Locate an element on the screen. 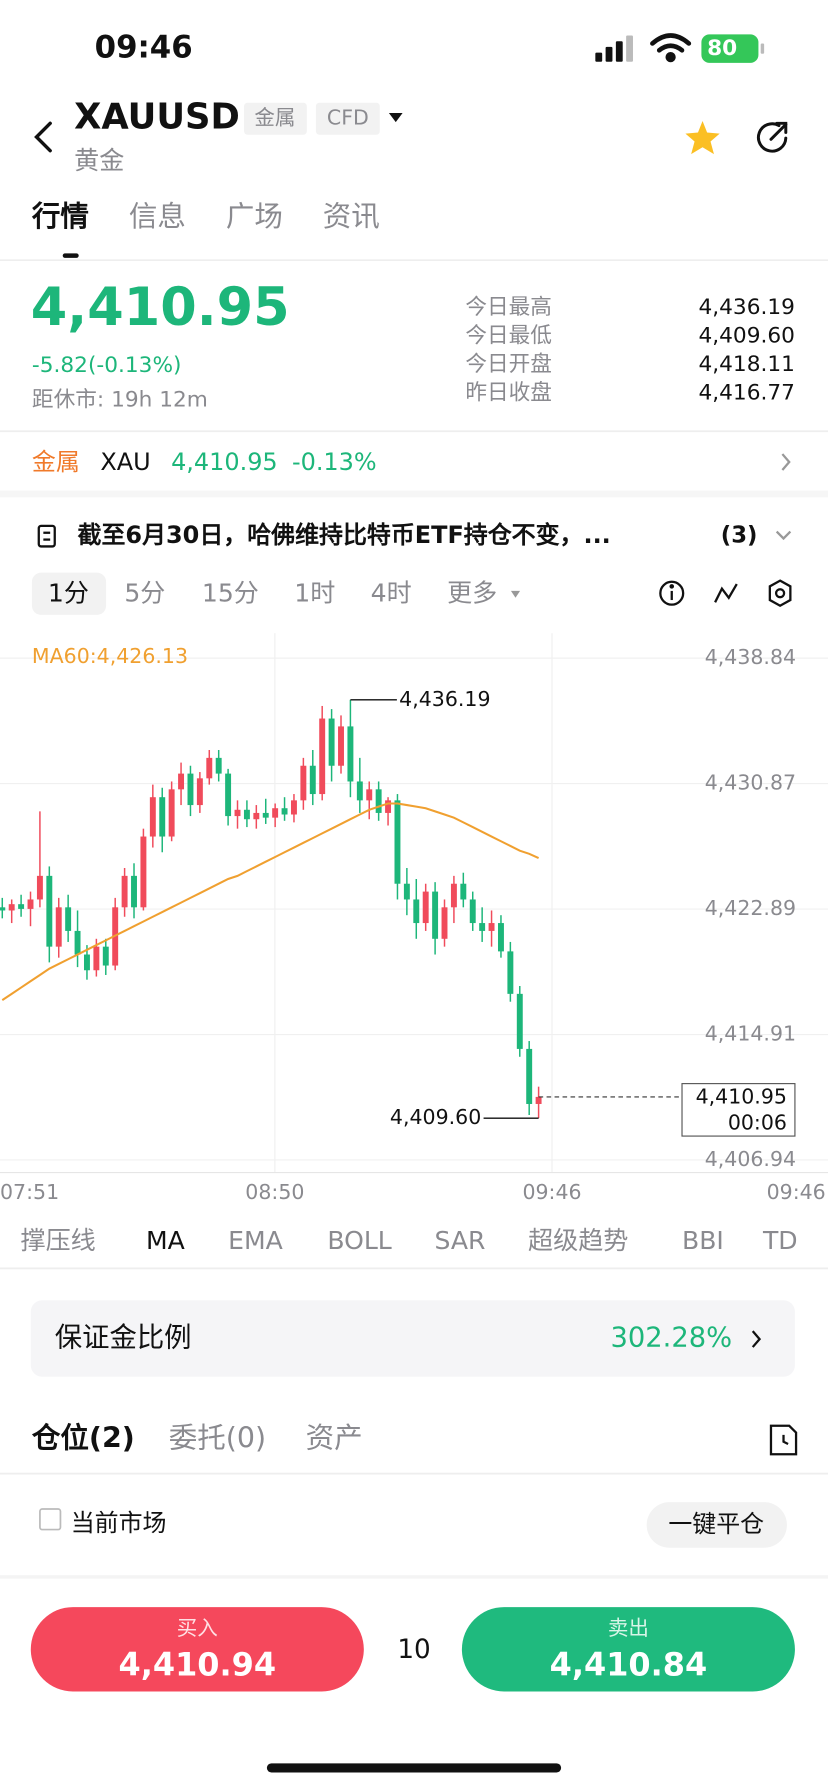  period: 1分 is located at coordinates (68, 592).